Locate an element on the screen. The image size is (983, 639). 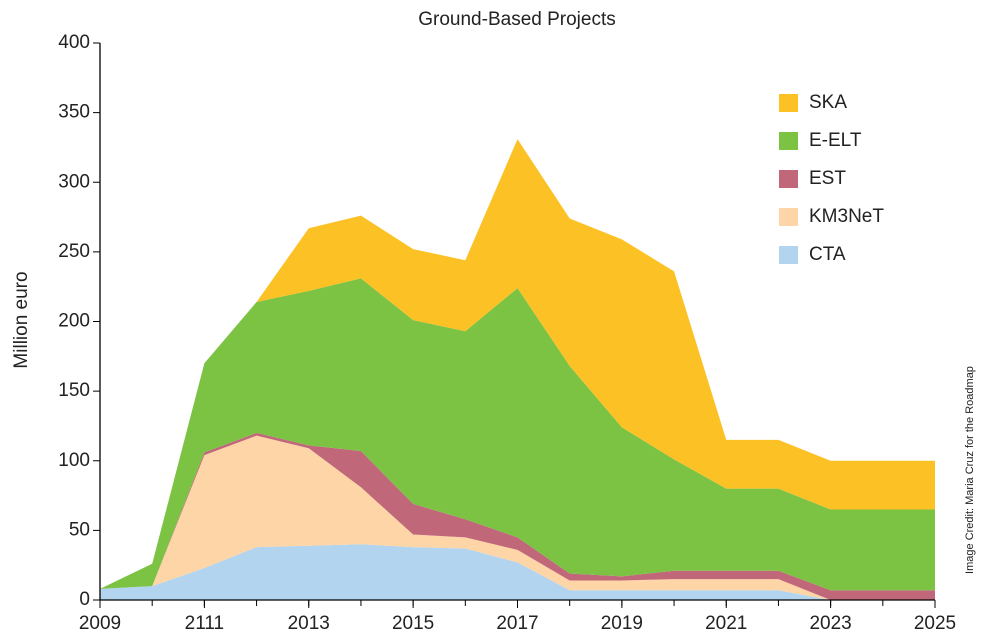
y-tick-label: 0 is located at coordinates (84, 599).